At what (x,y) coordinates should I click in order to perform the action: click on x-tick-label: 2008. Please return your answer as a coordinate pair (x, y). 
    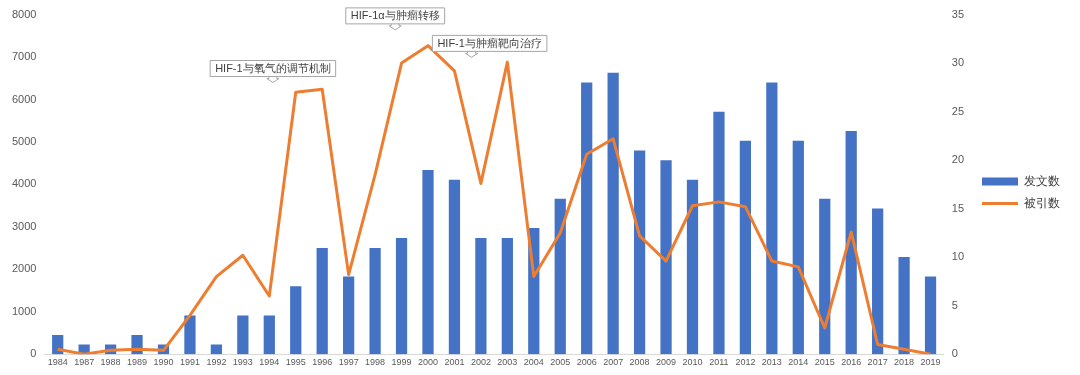
    Looking at the image, I should click on (639, 362).